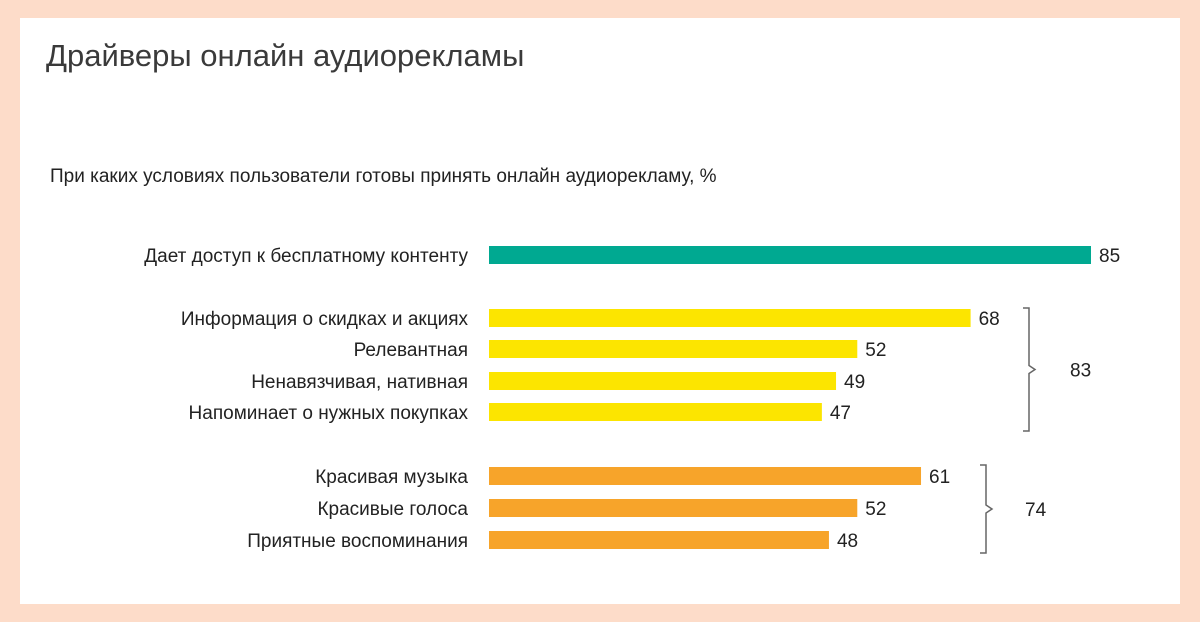 This screenshot has height=622, width=1200. Describe the element at coordinates (1109, 256) in the screenshot. I see `bar-value-label: 85` at that location.